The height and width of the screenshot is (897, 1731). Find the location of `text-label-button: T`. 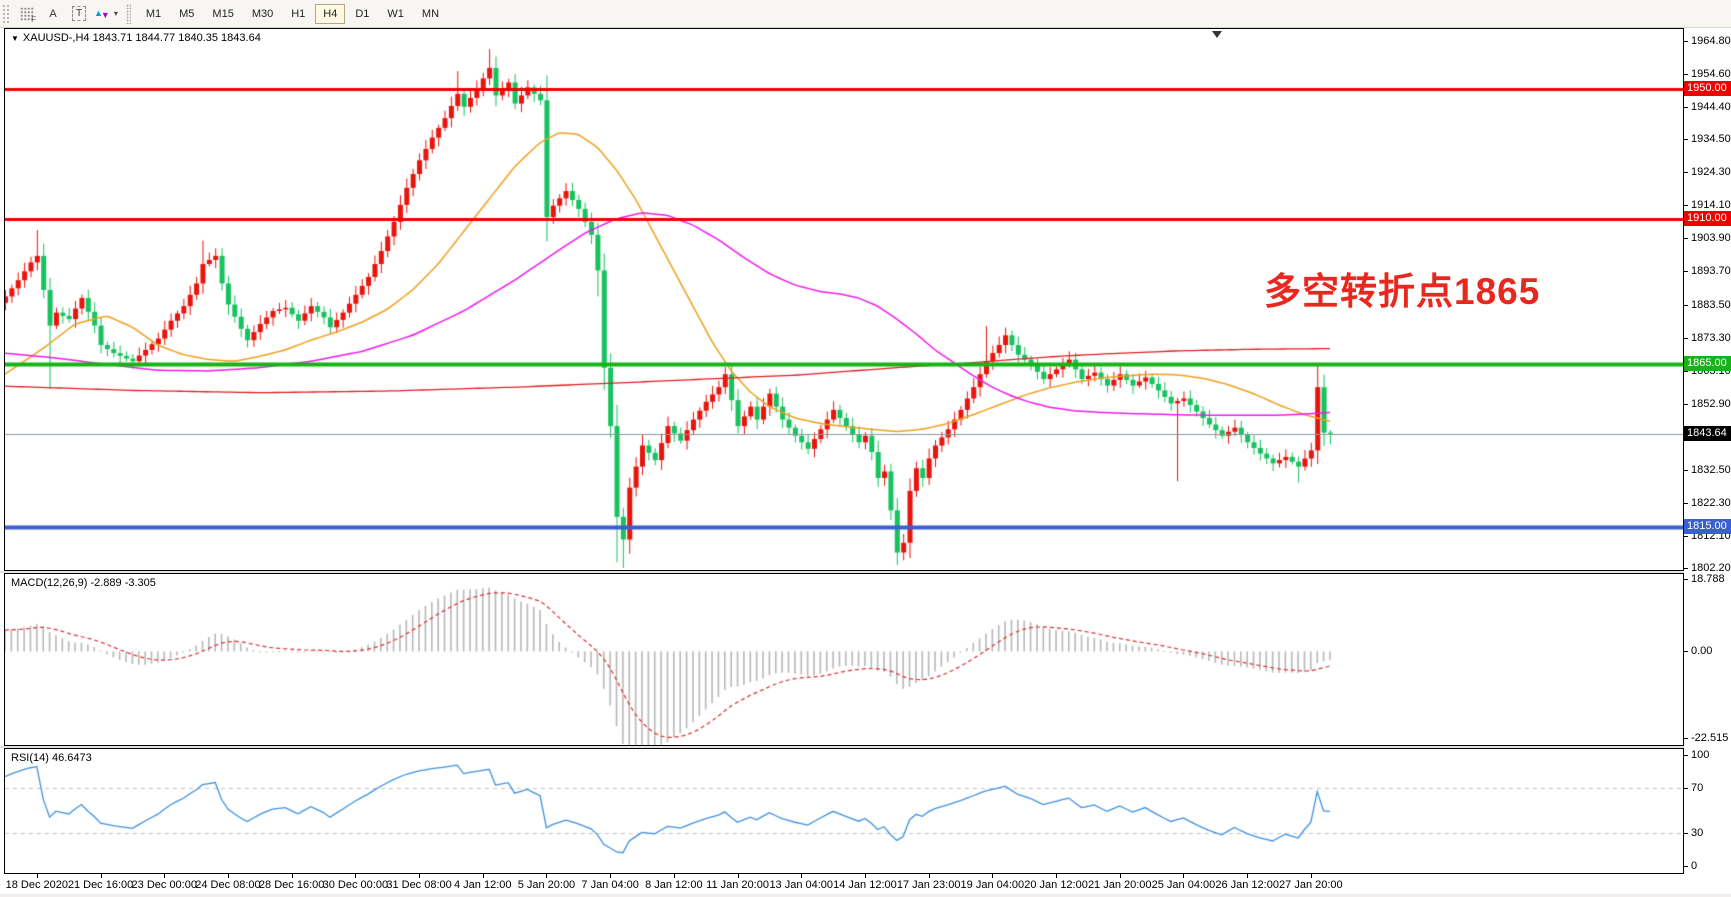

text-label-button: T is located at coordinates (79, 13).